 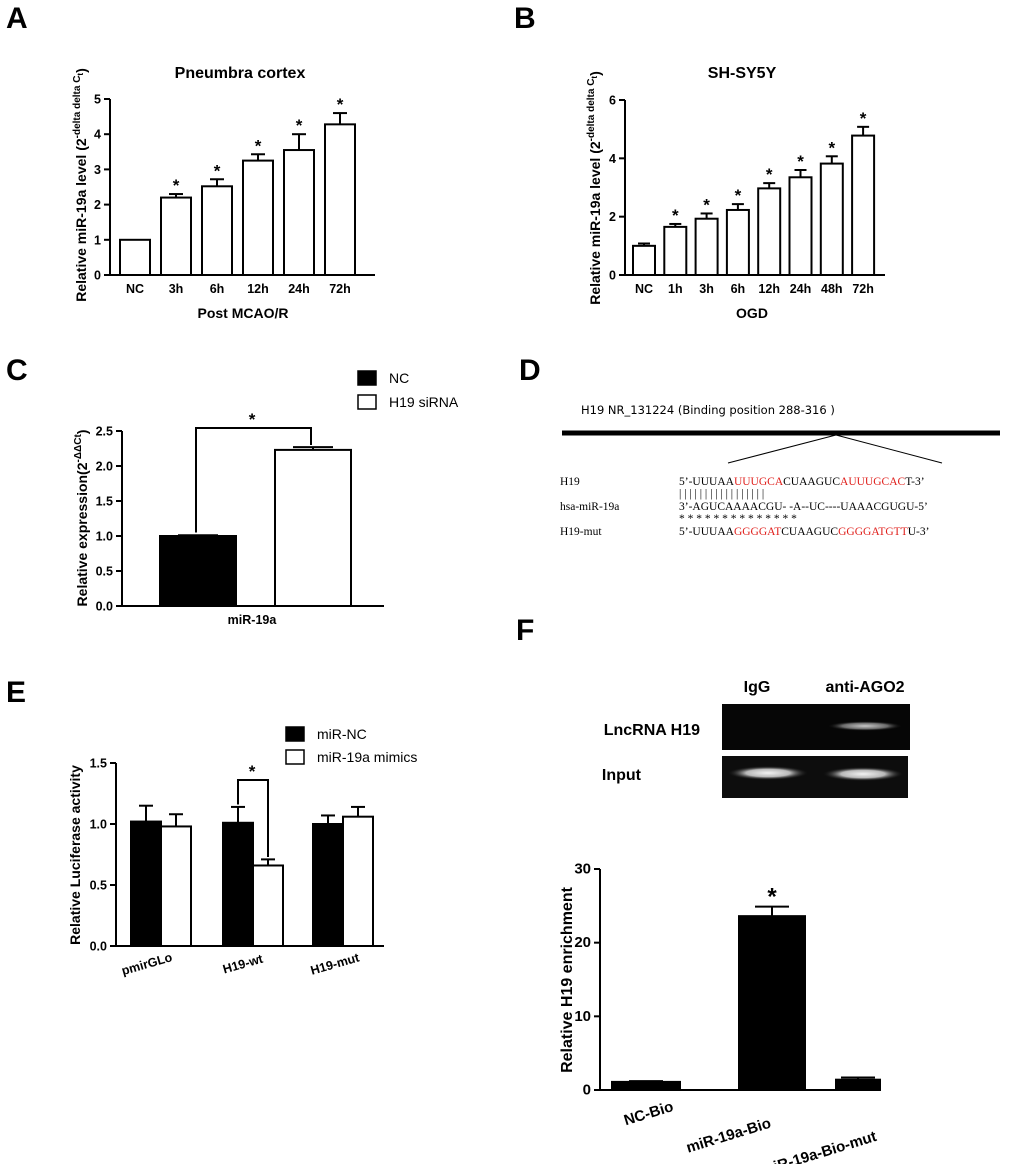 What do you see at coordinates (98, 886) in the screenshot?
I see `chart-e-ytick-label: 0.5` at bounding box center [98, 886].